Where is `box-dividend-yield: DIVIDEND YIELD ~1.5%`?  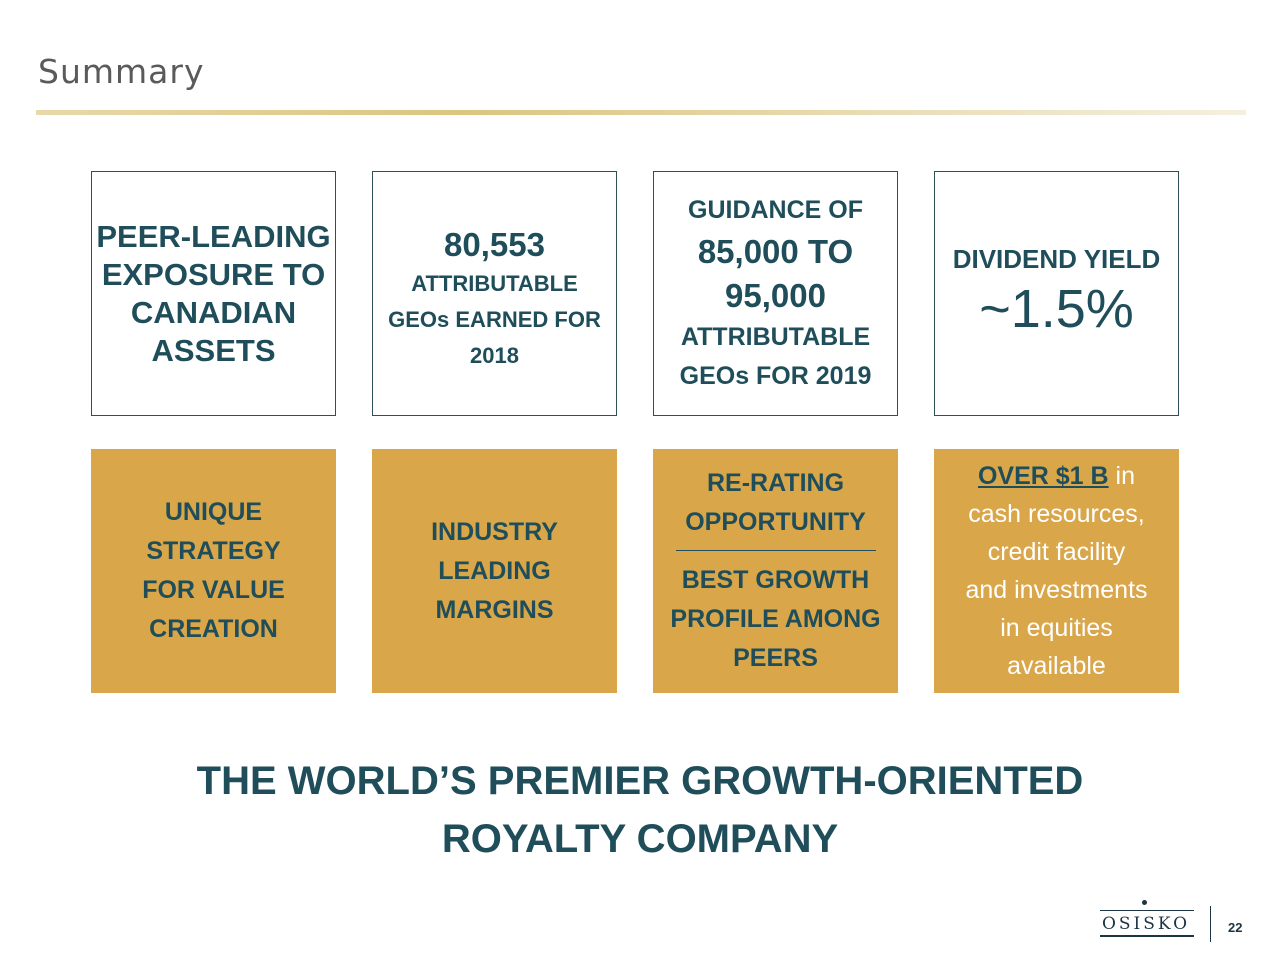 box-dividend-yield: DIVIDEND YIELD ~1.5% is located at coordinates (1056, 293).